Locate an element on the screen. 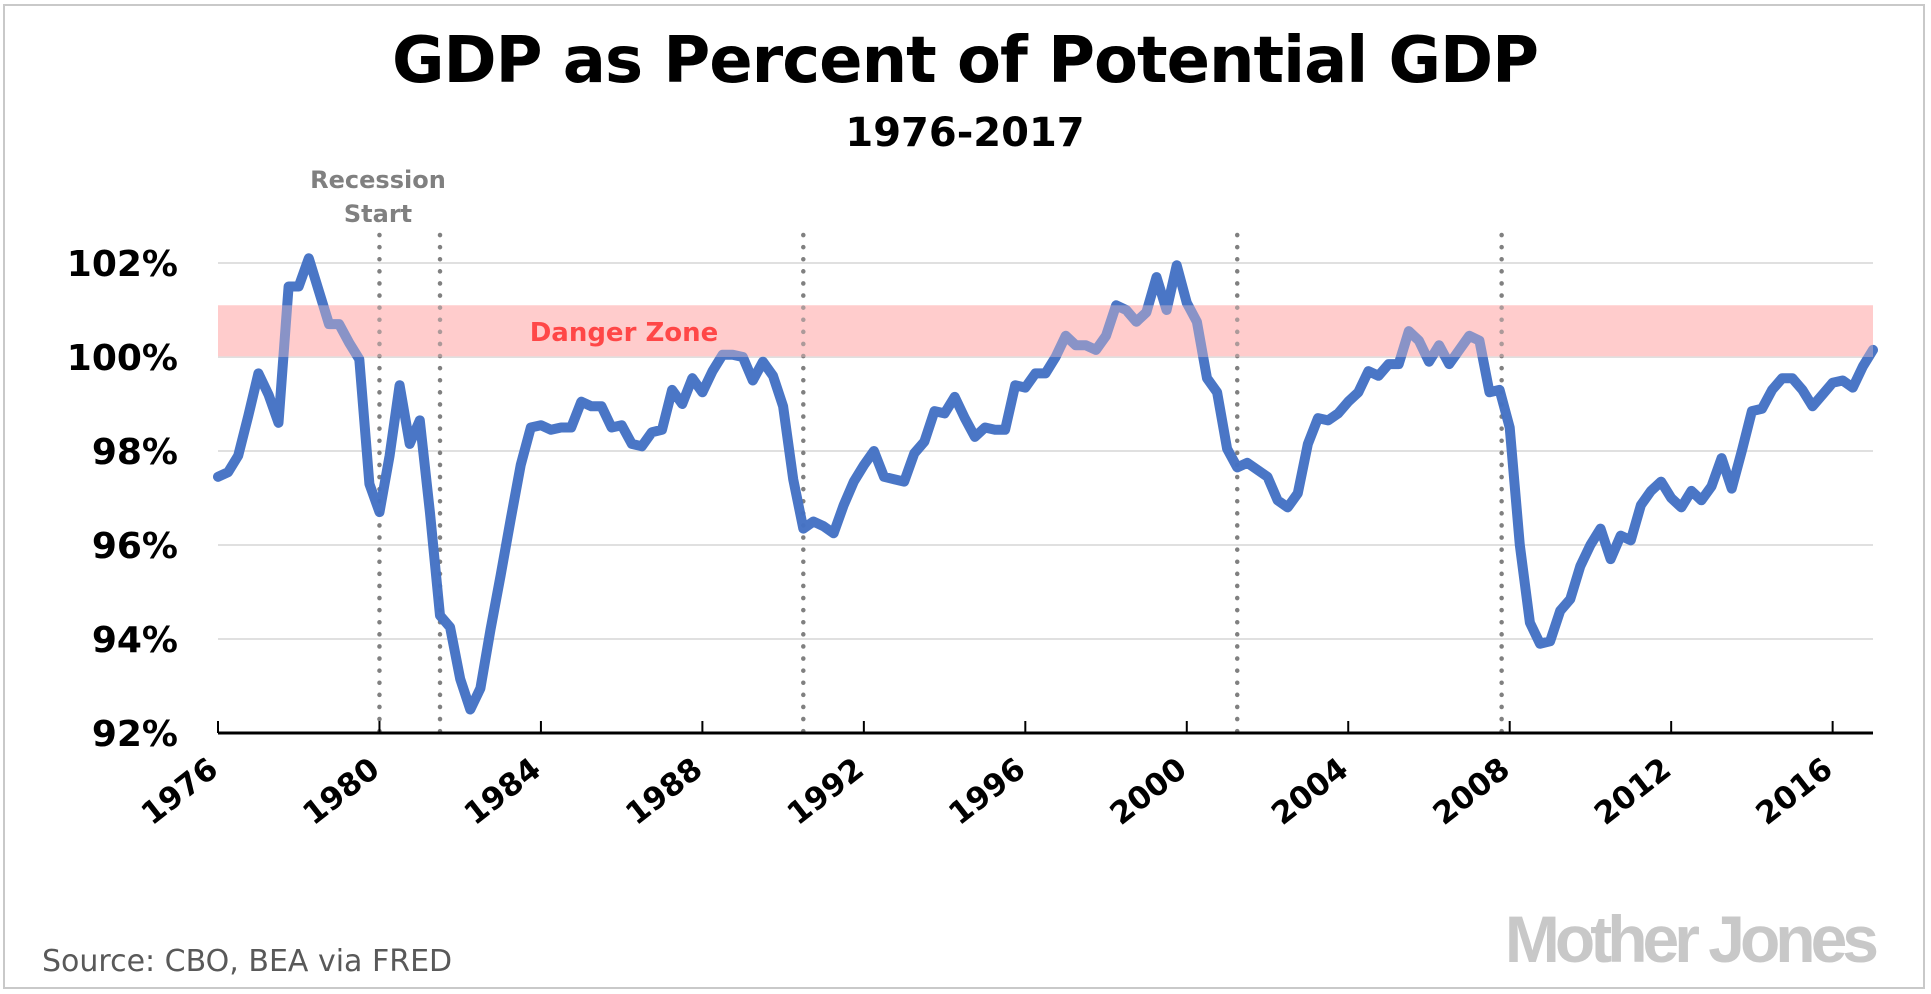 The width and height of the screenshot is (1931, 994). source-note: Source: CBO, BEA via FRED is located at coordinates (247, 961).